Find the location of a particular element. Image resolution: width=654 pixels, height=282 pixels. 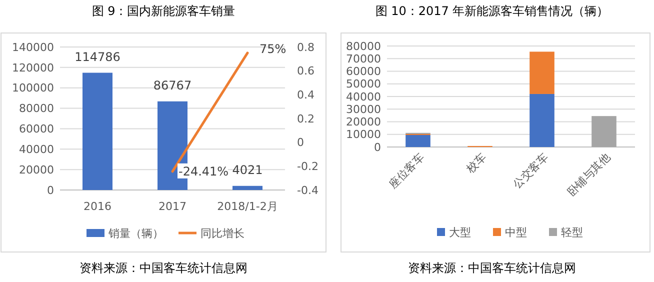

x-tick-label: 2018/1-2月 is located at coordinates (247, 206).